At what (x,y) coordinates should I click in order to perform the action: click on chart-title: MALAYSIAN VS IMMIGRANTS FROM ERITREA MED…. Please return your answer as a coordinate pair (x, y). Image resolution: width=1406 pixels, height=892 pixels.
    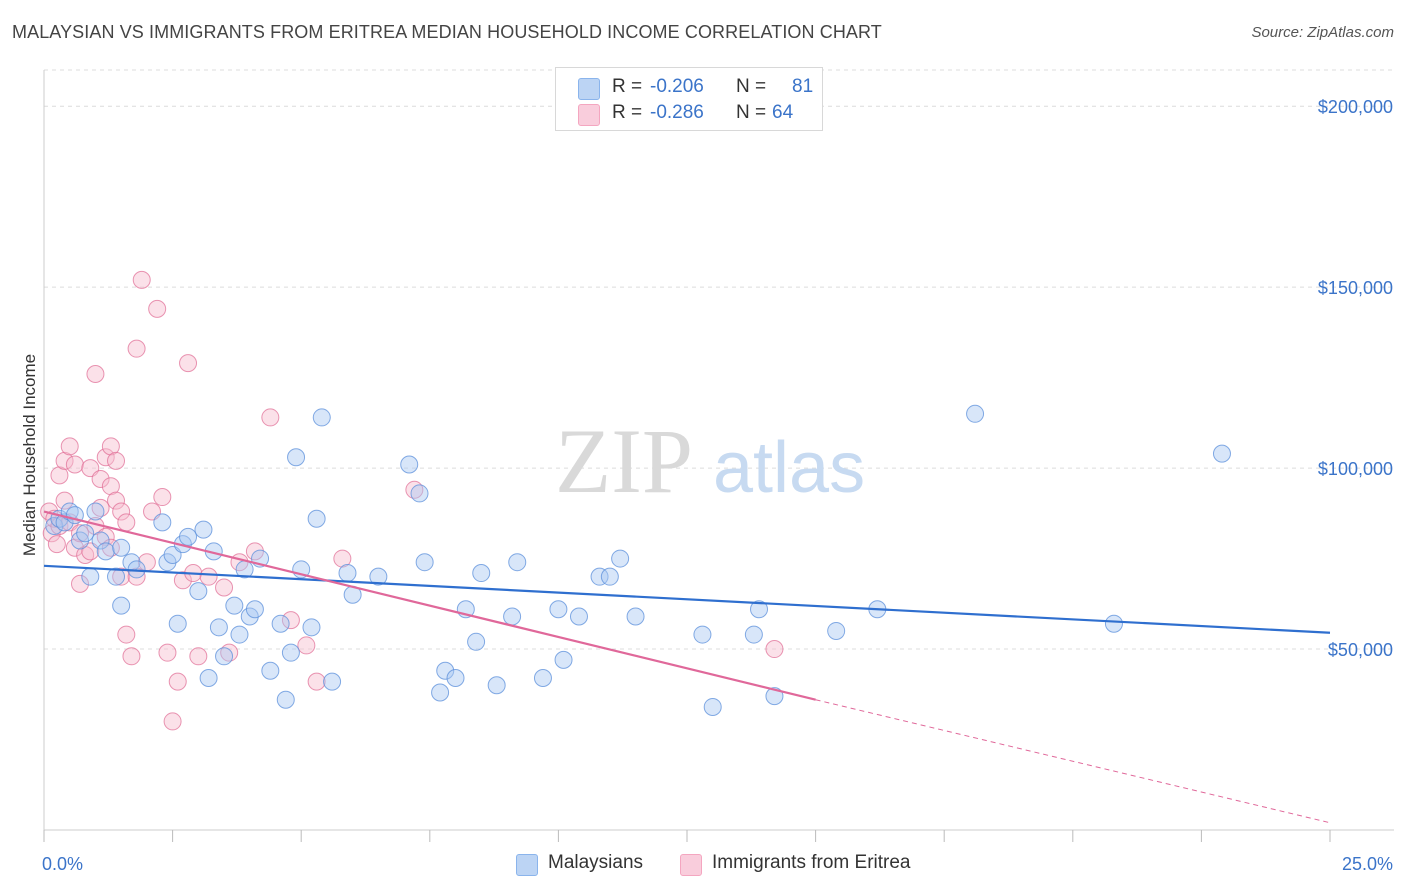
    Looking at the image, I should click on (447, 32).